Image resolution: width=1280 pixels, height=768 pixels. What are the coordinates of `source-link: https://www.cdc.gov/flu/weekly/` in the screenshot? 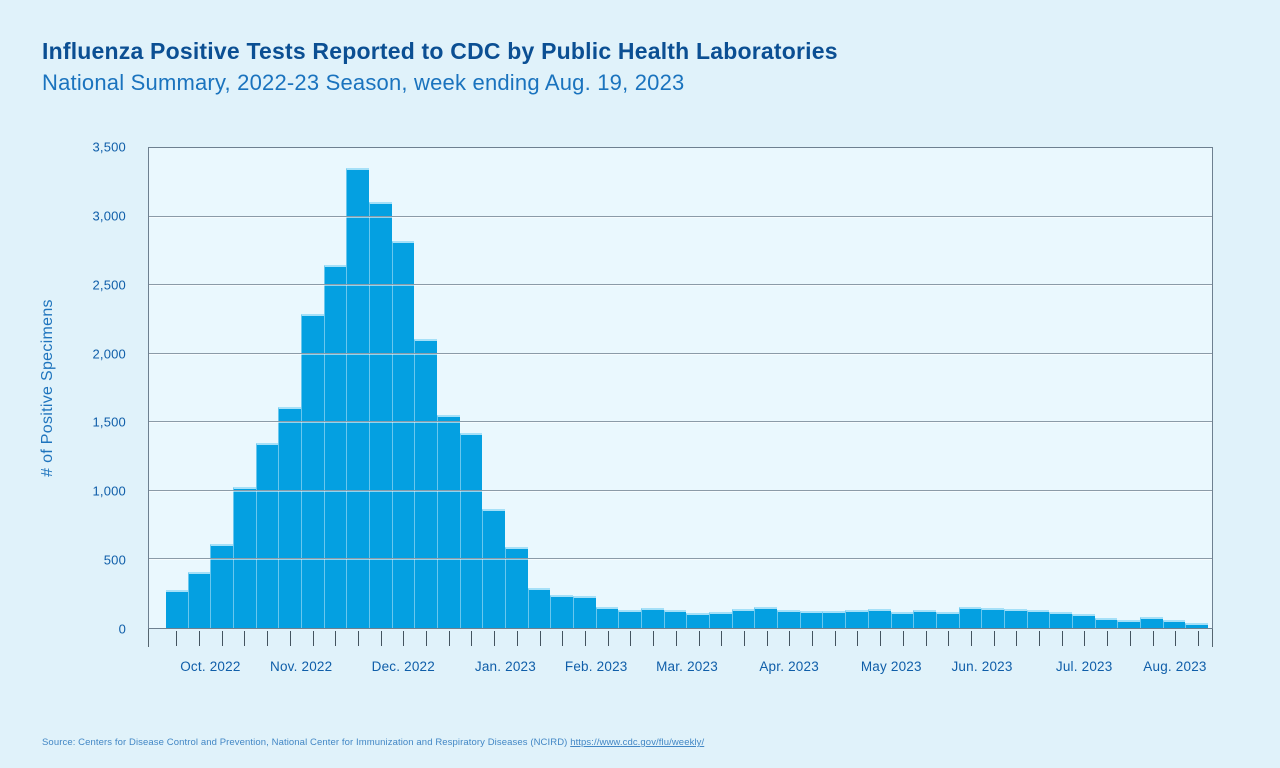 It's located at (637, 742).